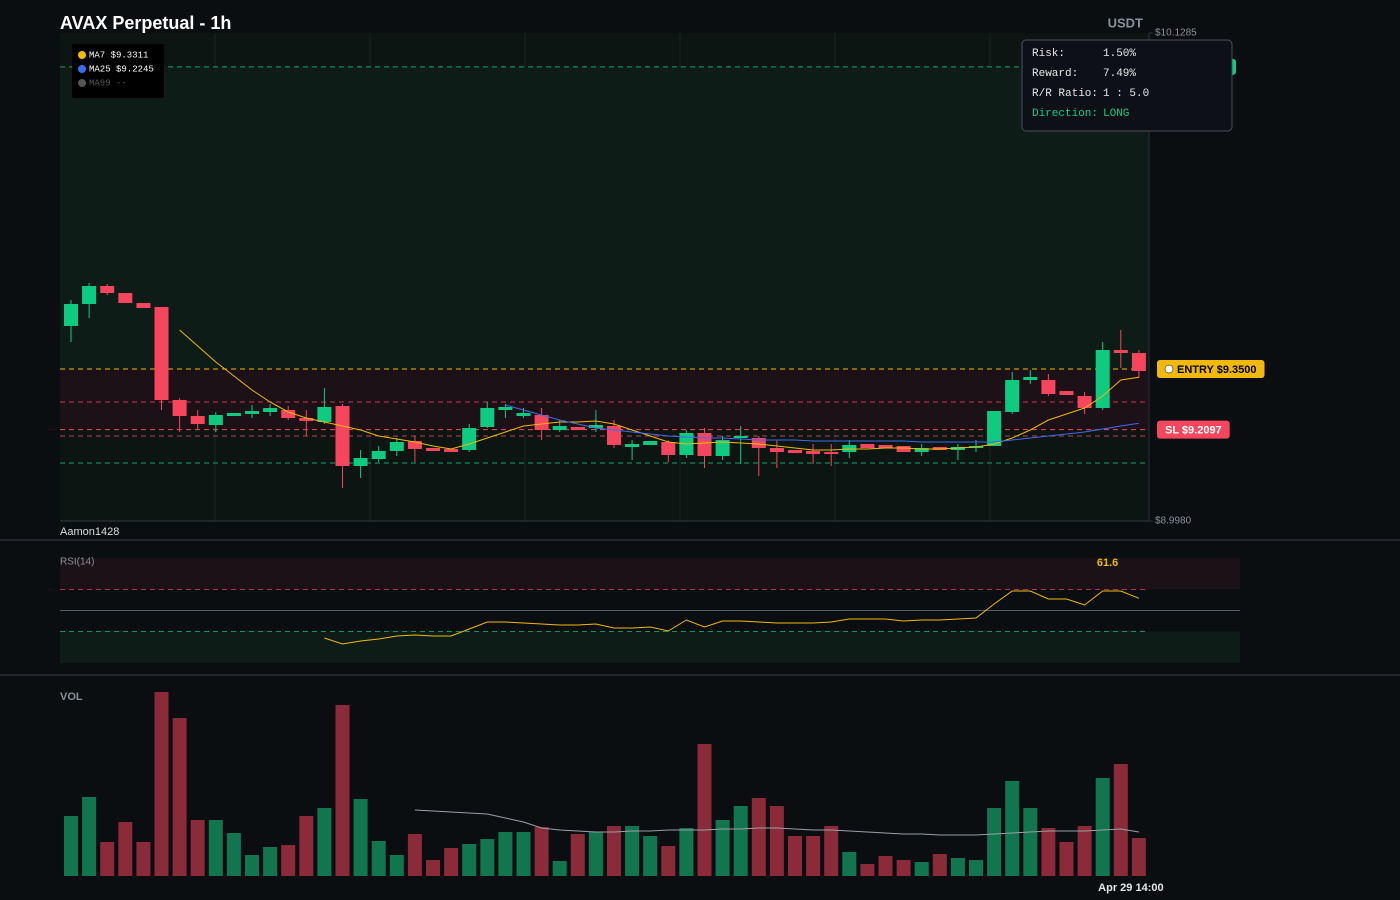 The height and width of the screenshot is (900, 1400). I want to click on legend-label: MA7 $9.3311, so click(118, 55).